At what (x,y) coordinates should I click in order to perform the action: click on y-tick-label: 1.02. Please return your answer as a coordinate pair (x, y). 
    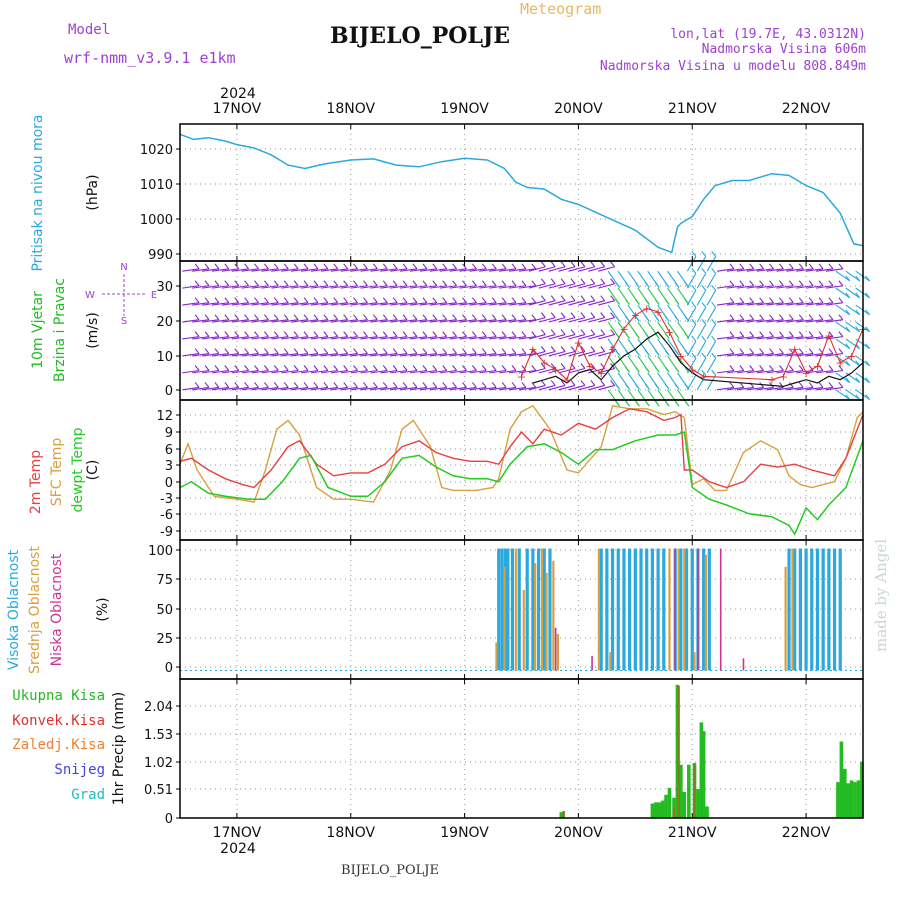
    Looking at the image, I should click on (158, 763).